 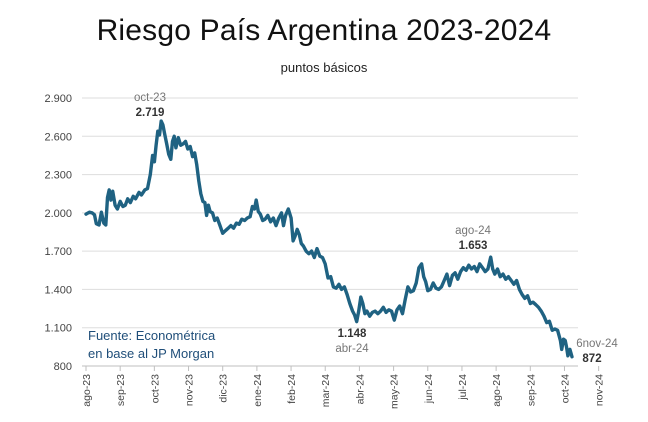 I want to click on y-tick-label: 1.100, so click(x=58, y=329).